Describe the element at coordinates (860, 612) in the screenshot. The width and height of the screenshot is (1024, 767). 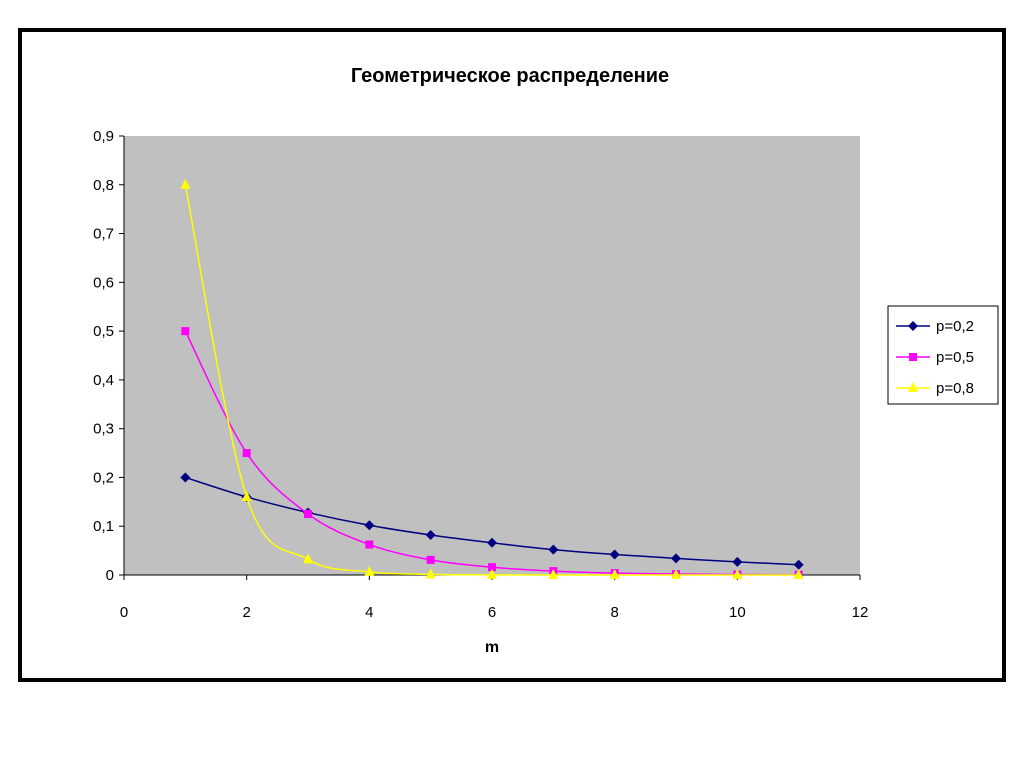
I see `x-tick-label: 12` at that location.